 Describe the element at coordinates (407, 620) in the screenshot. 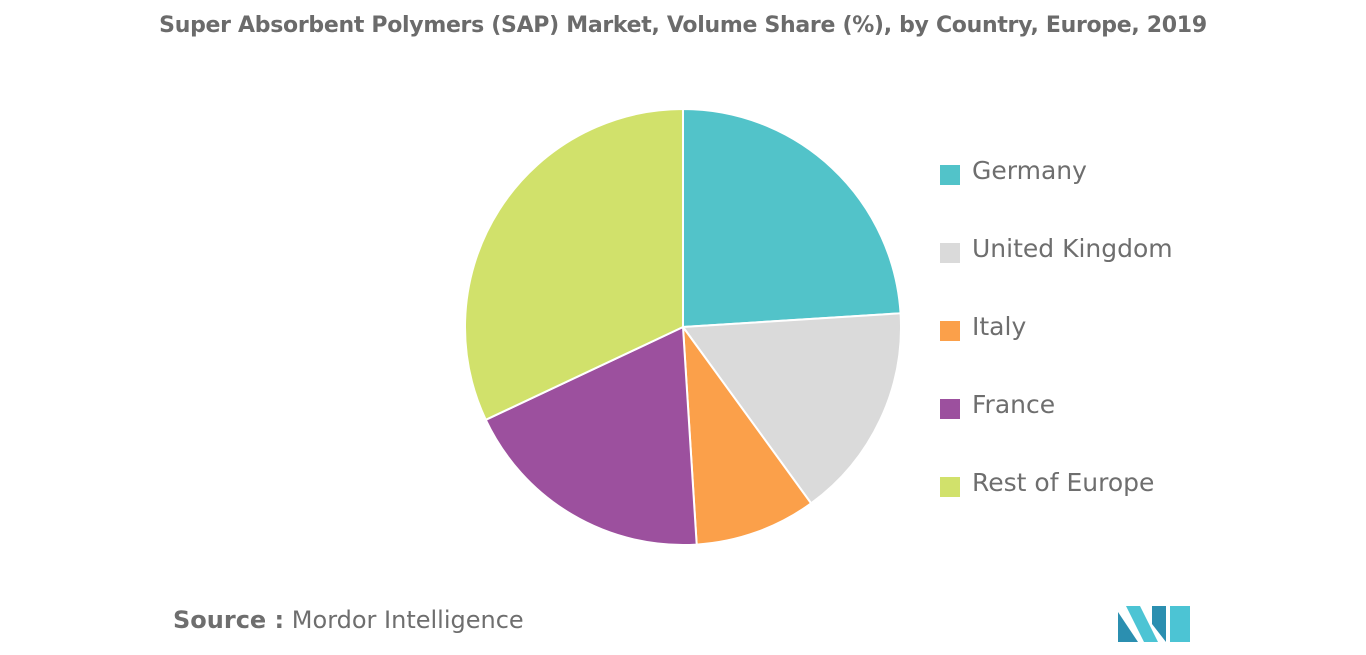

I see `source-value: Mordor Intelligence` at that location.